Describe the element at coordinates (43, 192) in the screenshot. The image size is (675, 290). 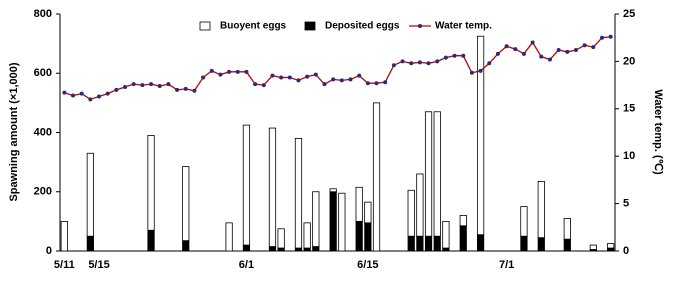
I see `y-tick-label: 200` at that location.